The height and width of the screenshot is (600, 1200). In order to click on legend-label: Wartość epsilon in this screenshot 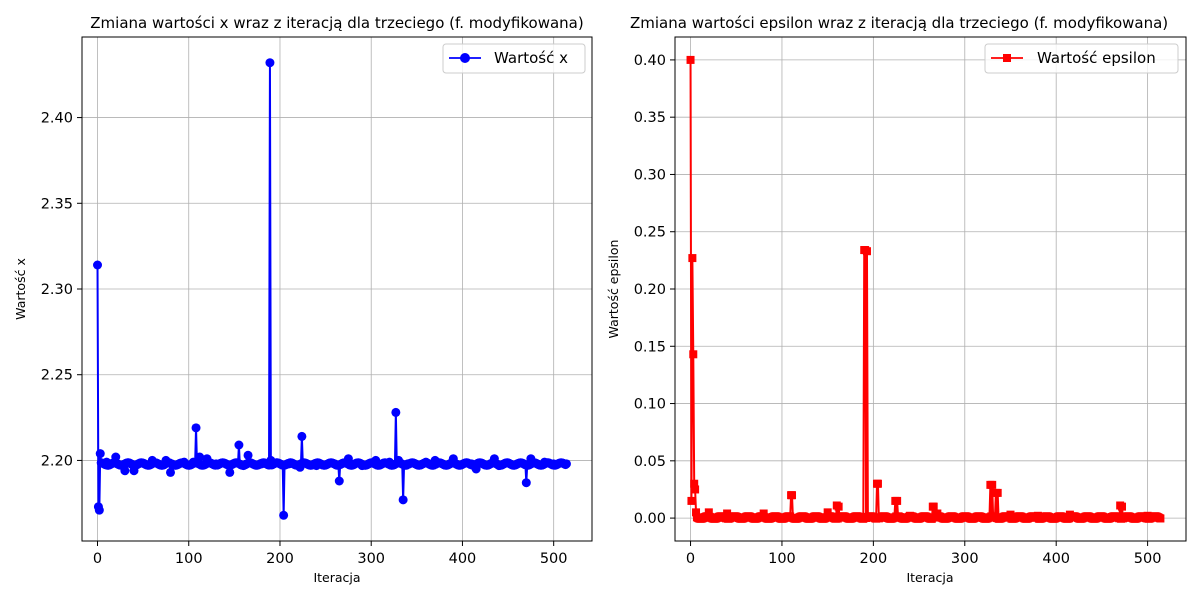, I will do `click(1096, 58)`.